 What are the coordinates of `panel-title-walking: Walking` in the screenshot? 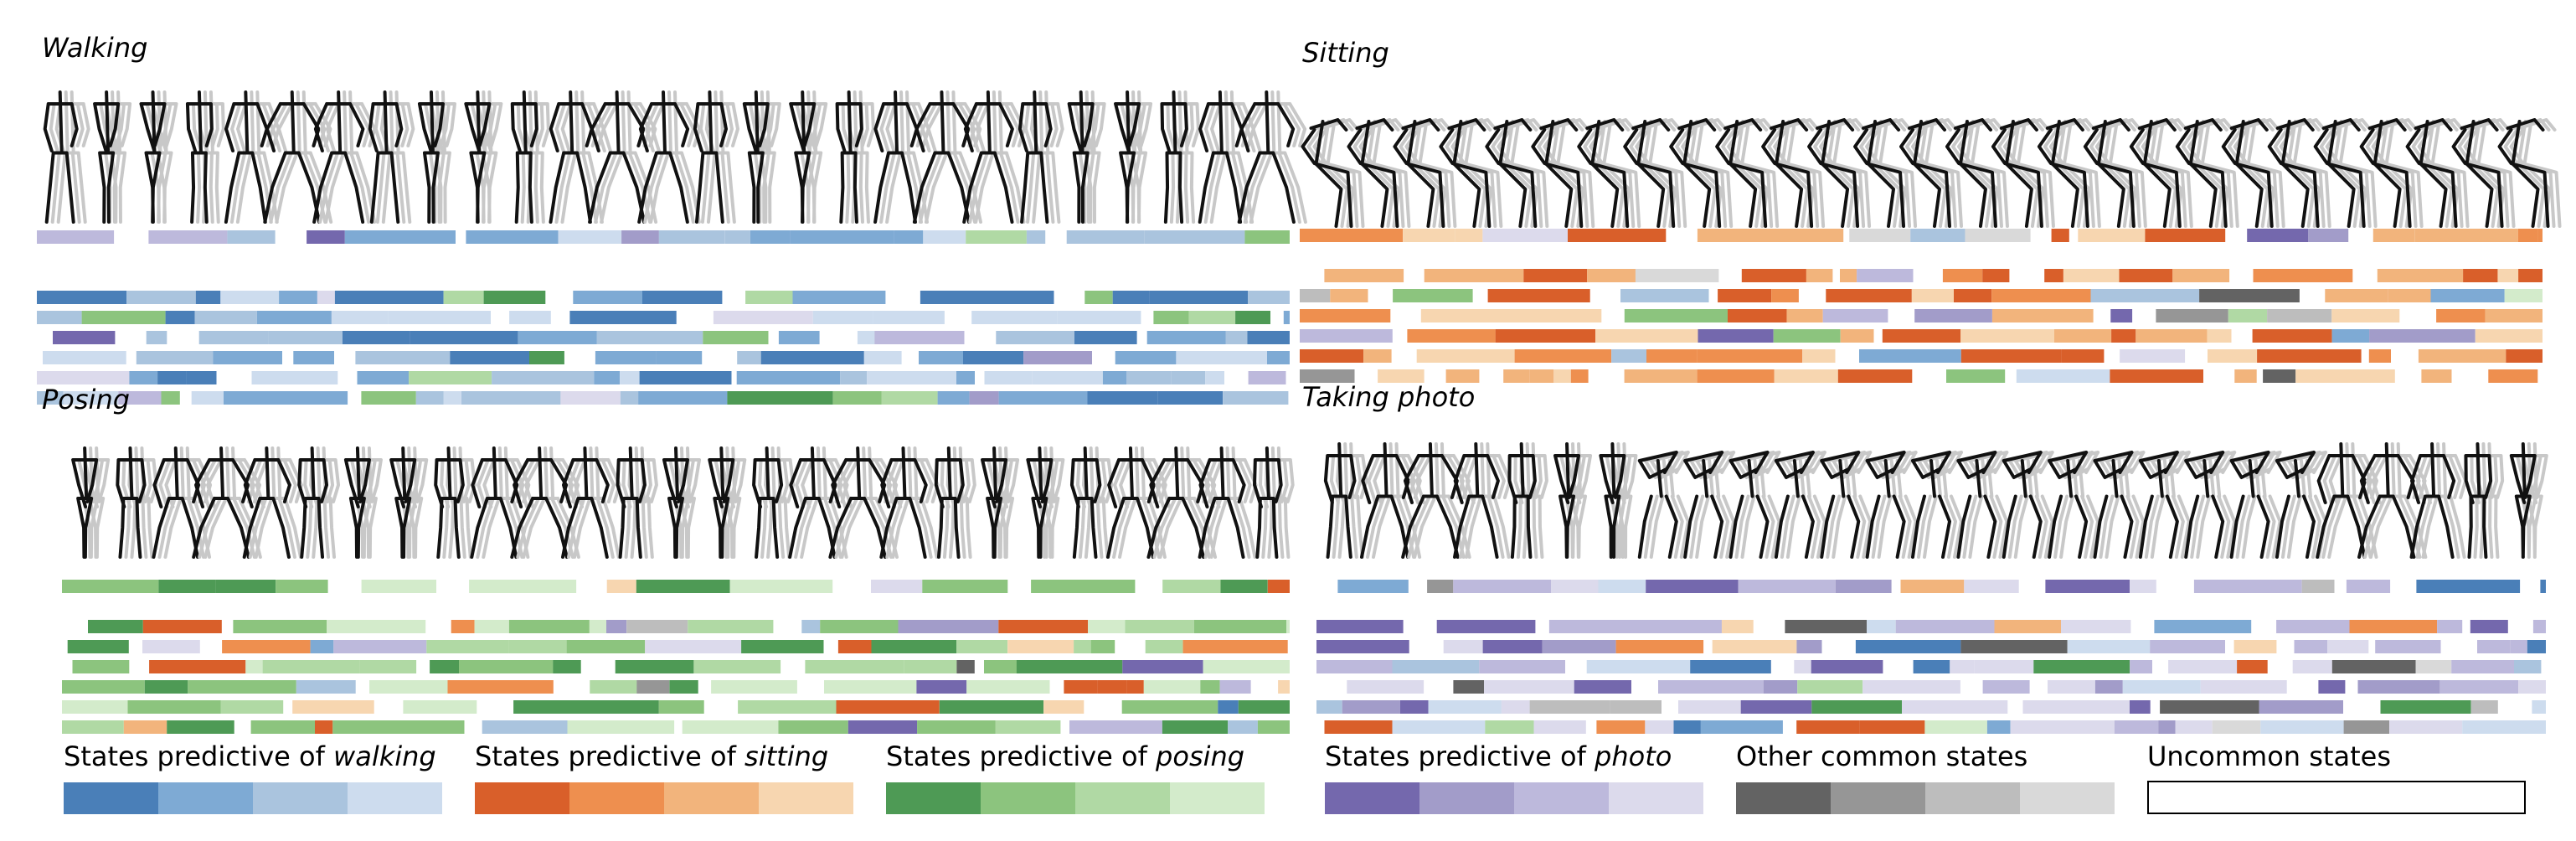 It's located at (95, 48).